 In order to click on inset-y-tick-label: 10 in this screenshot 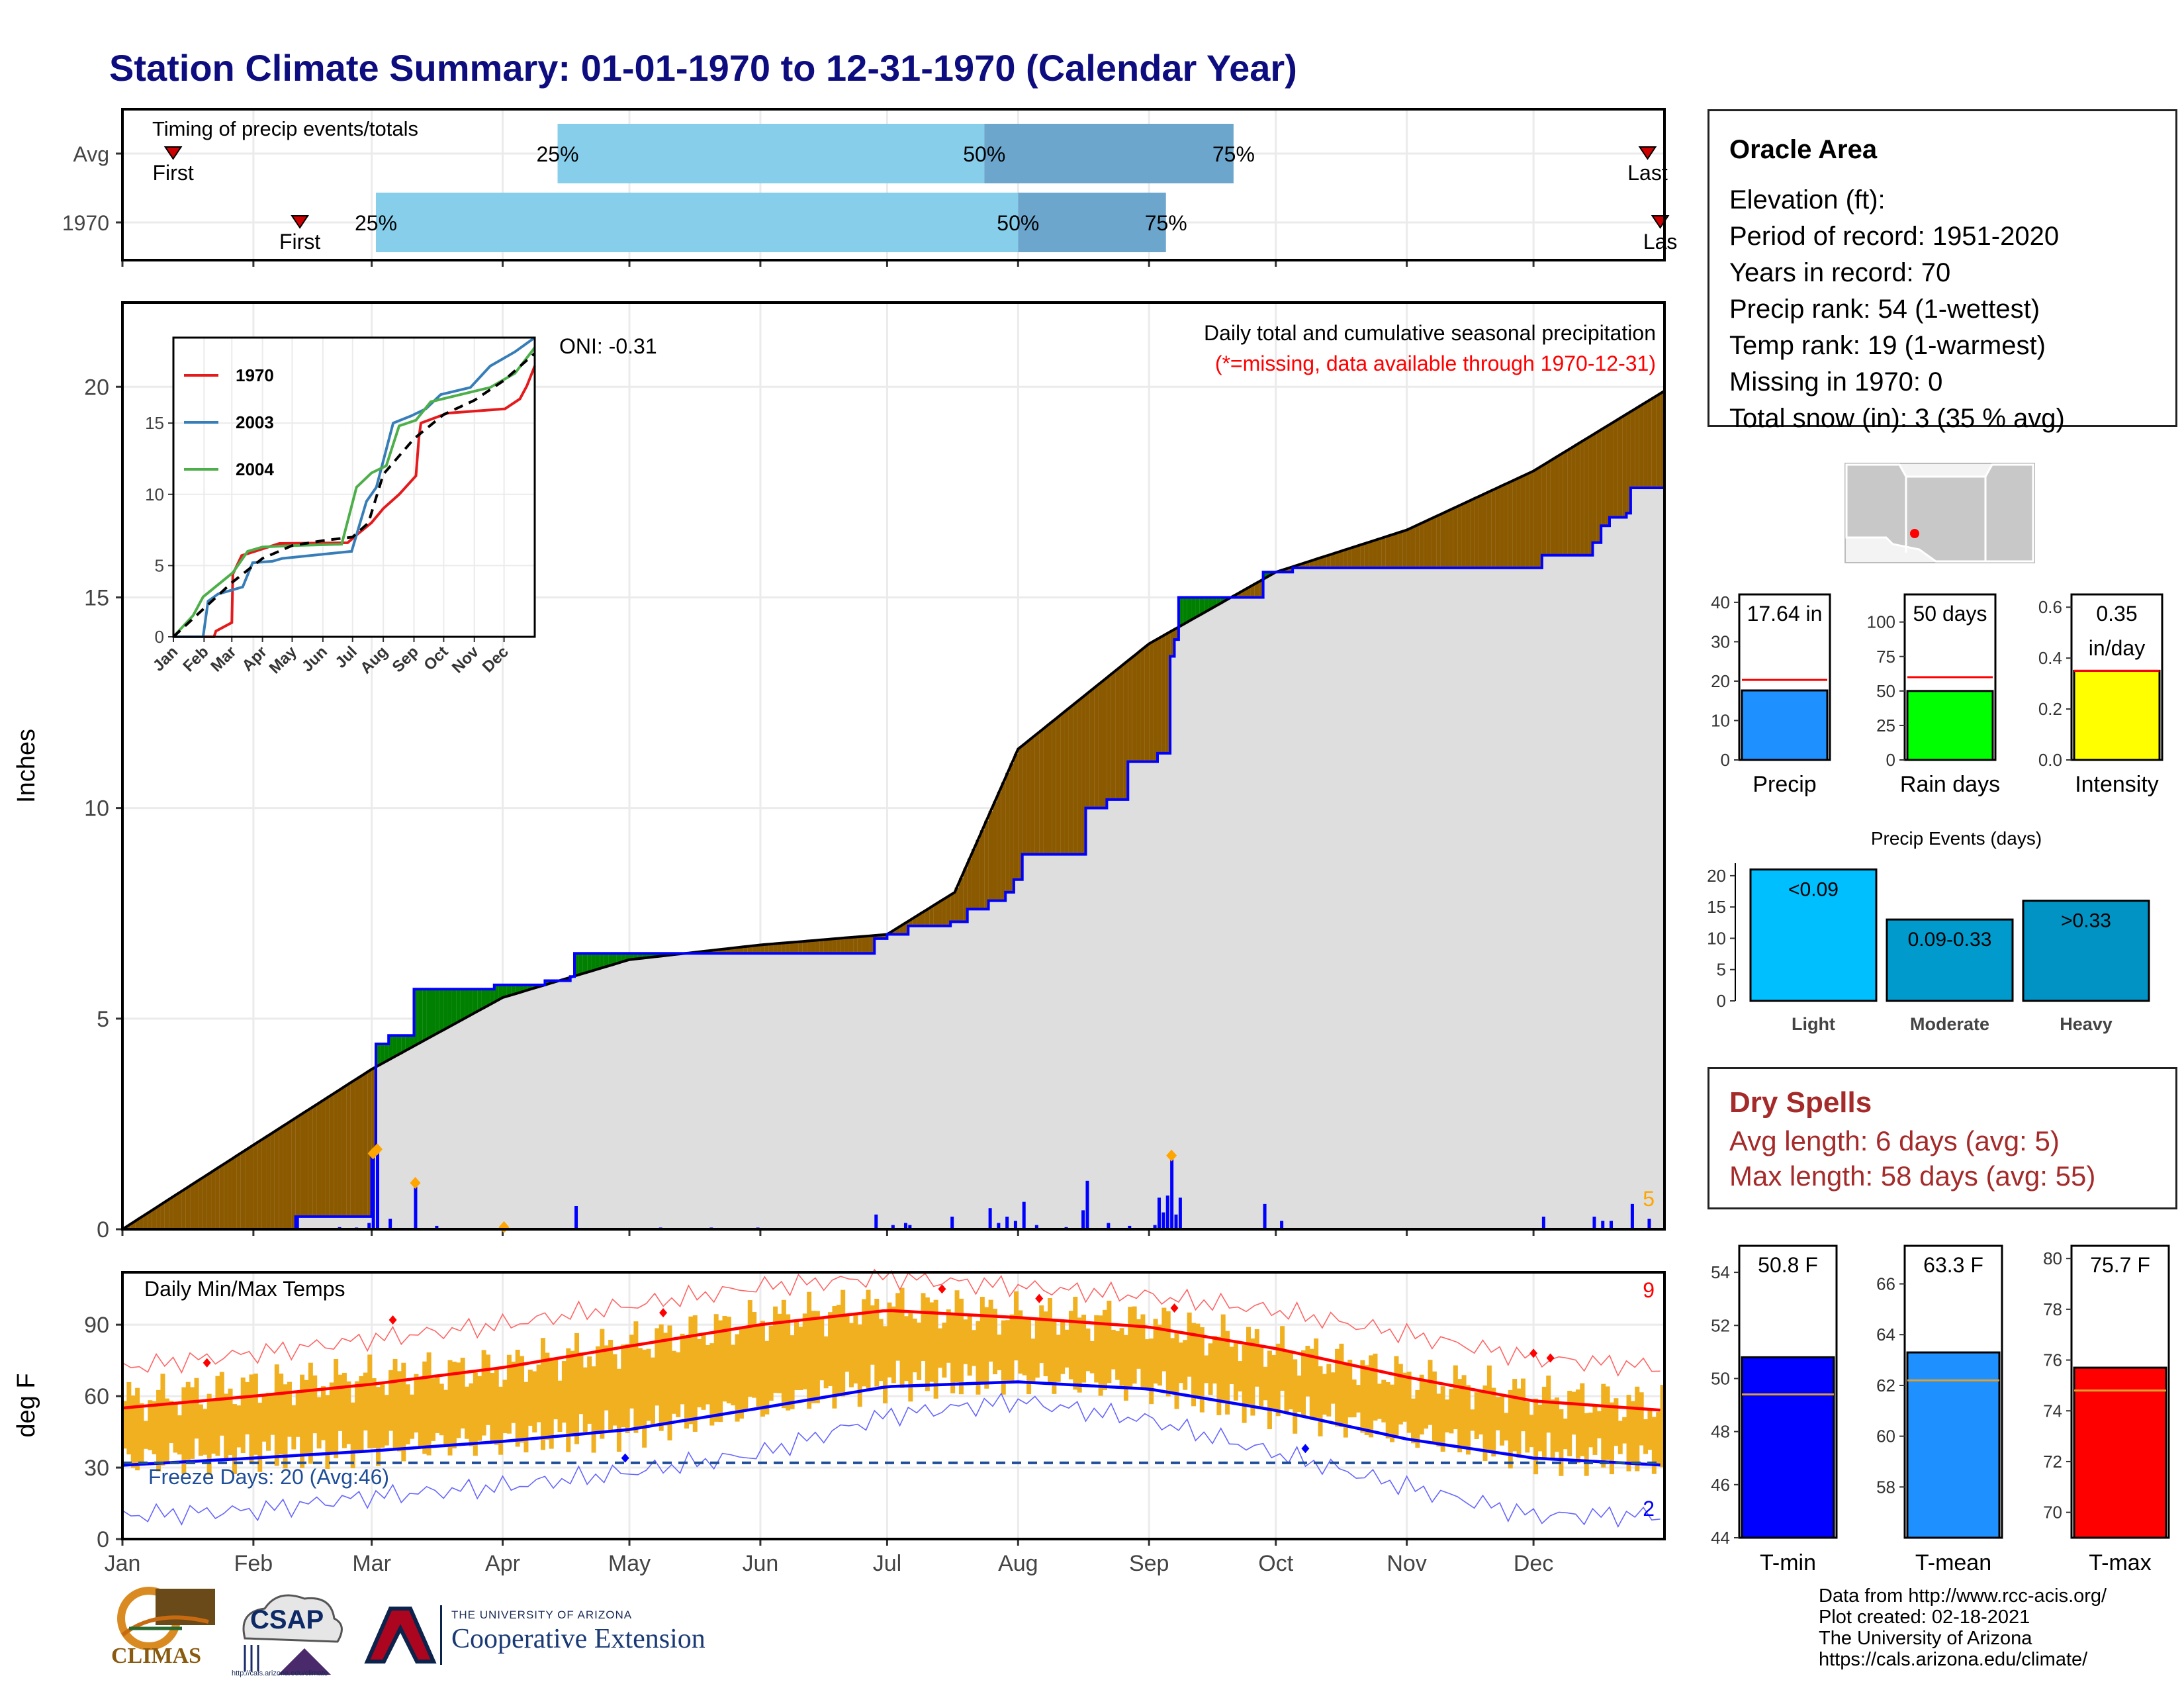, I will do `click(154, 494)`.